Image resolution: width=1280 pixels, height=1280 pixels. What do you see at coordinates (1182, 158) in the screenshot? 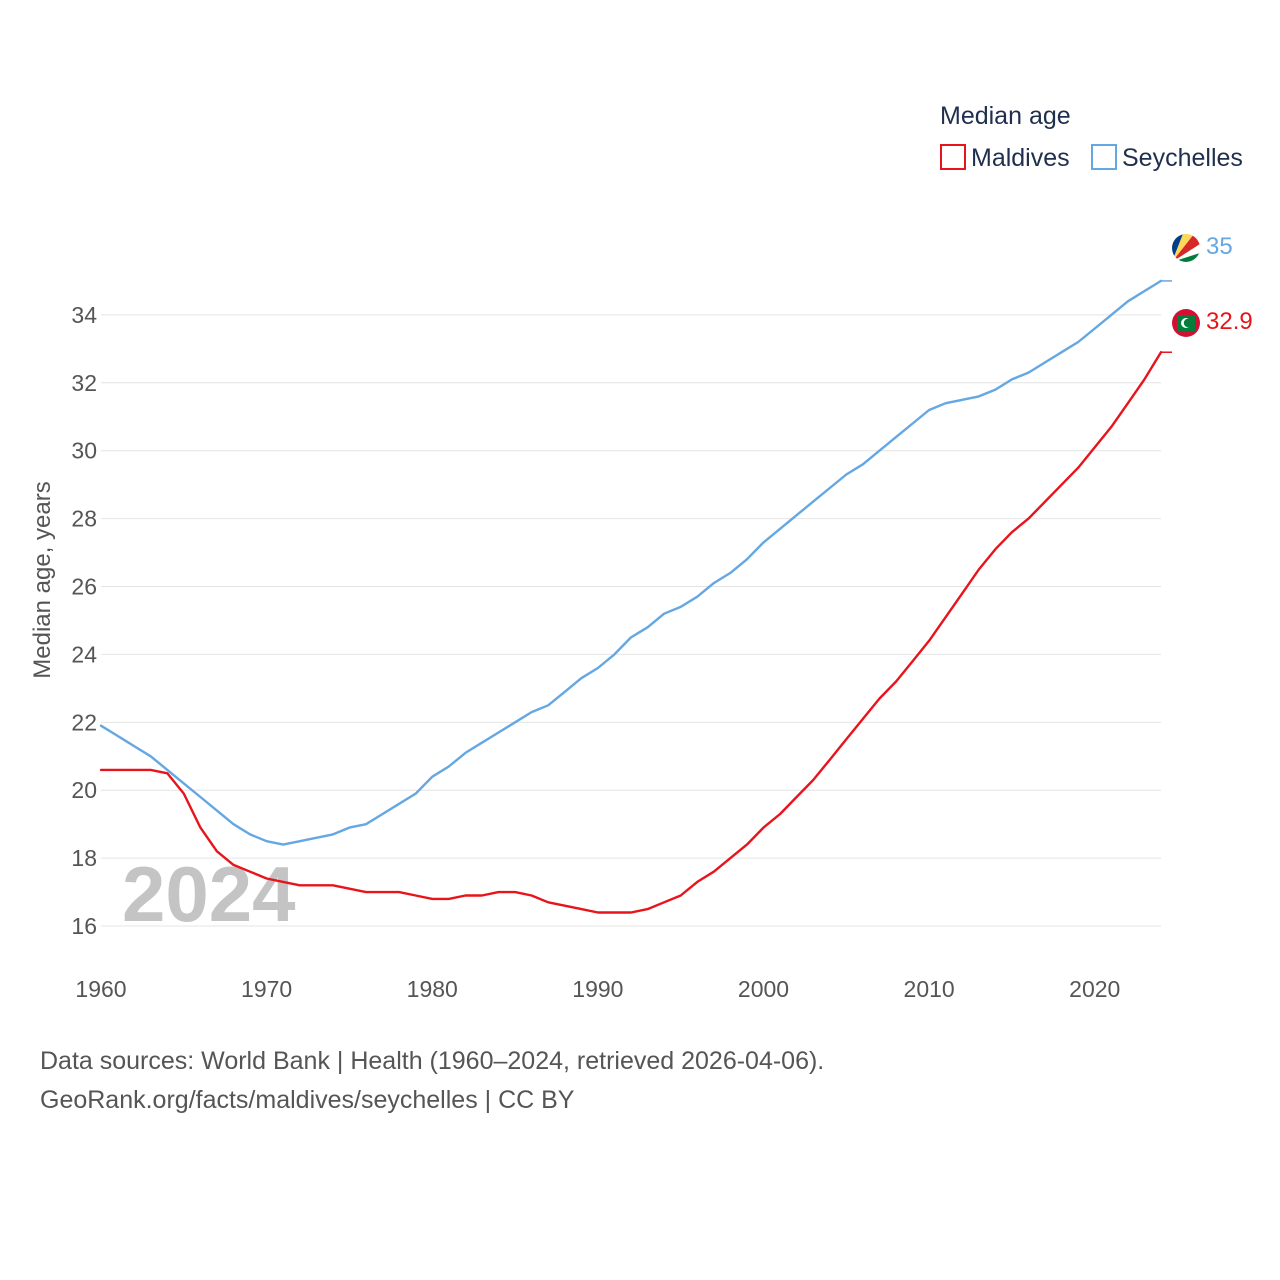
I see `legend-label-seychelles: Seychelles` at bounding box center [1182, 158].